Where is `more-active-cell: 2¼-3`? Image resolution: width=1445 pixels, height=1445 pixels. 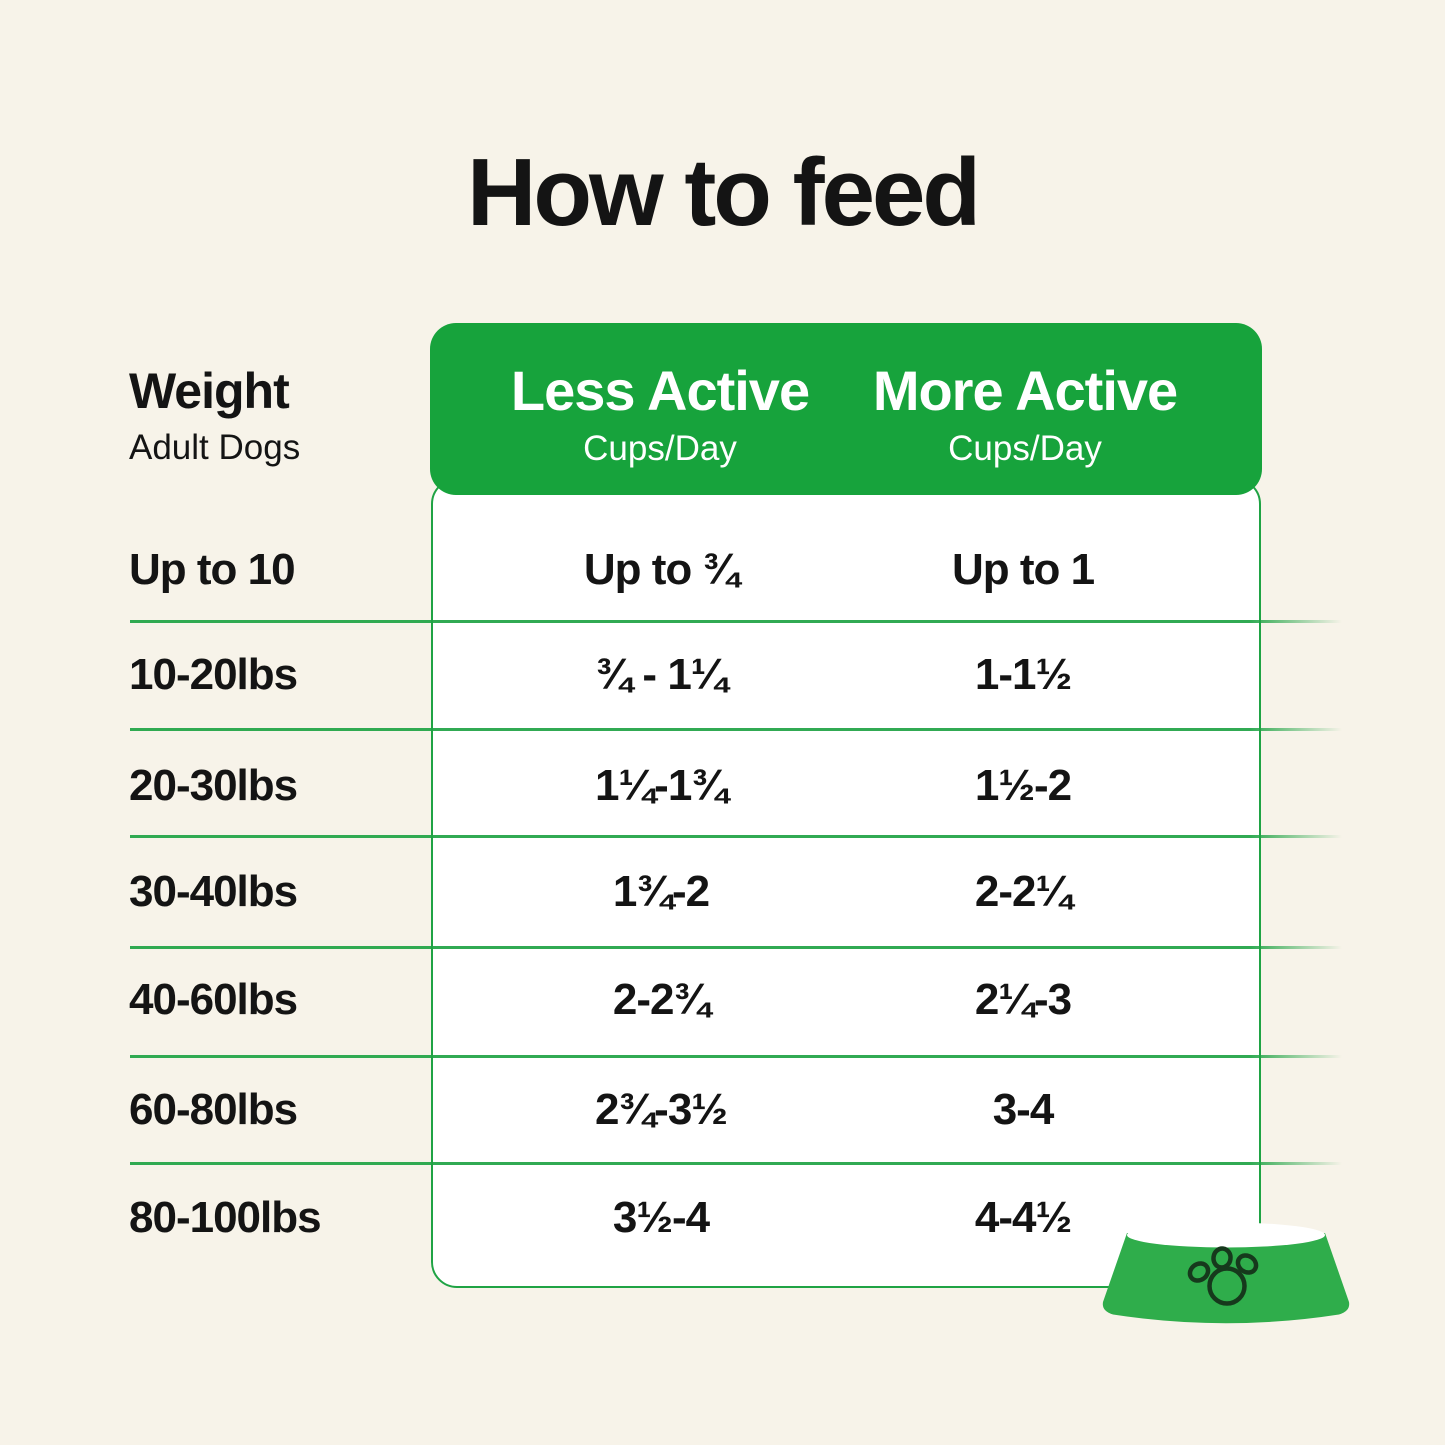 more-active-cell: 2¼-3 is located at coordinates (1023, 999).